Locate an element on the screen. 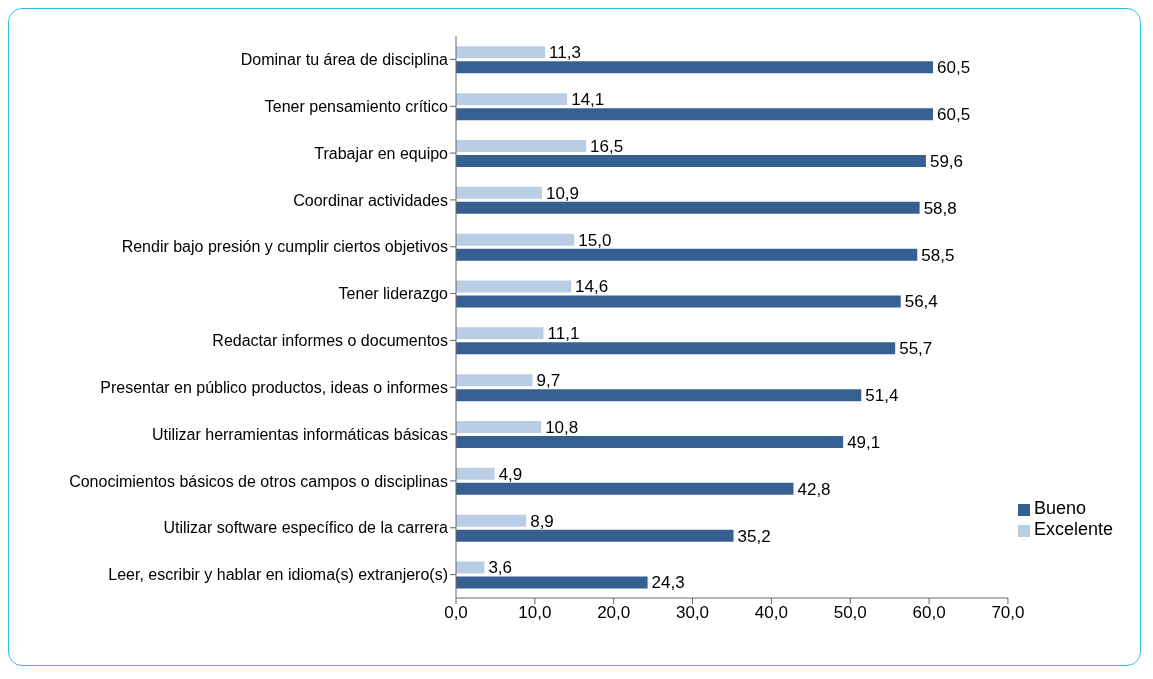  data-label: 55,7 is located at coordinates (916, 349).